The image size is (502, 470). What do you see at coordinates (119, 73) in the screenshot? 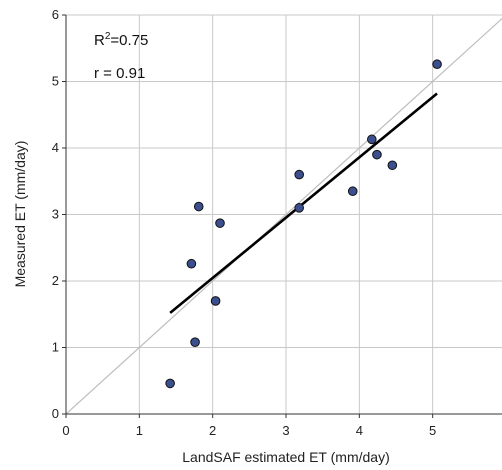
I see `r-annotation: r = 0.91` at bounding box center [119, 73].